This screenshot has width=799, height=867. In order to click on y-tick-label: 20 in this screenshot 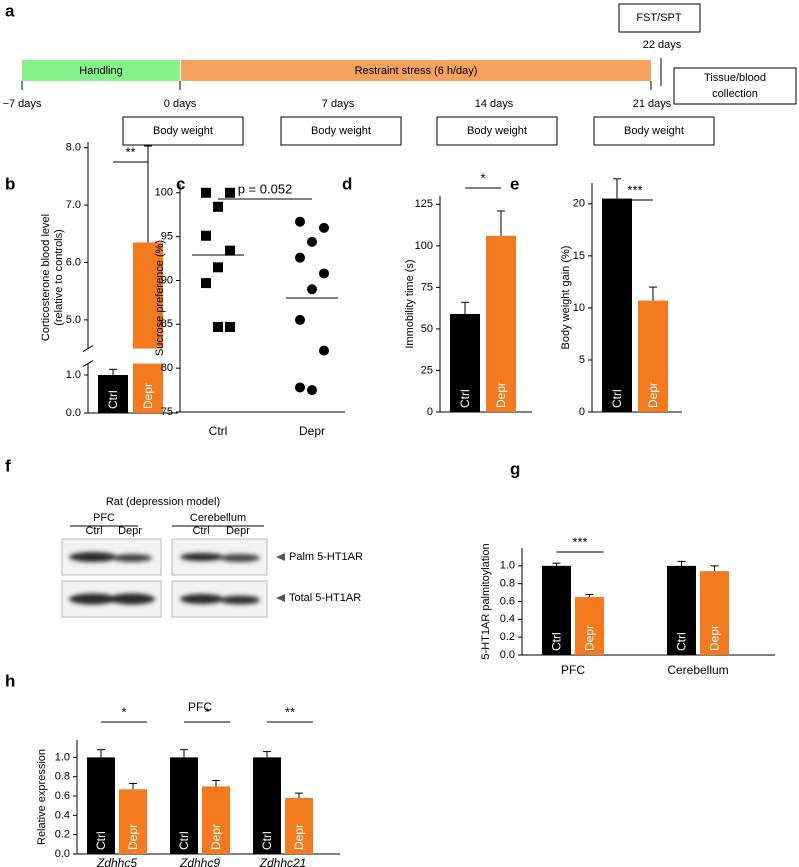, I will do `click(579, 204)`.